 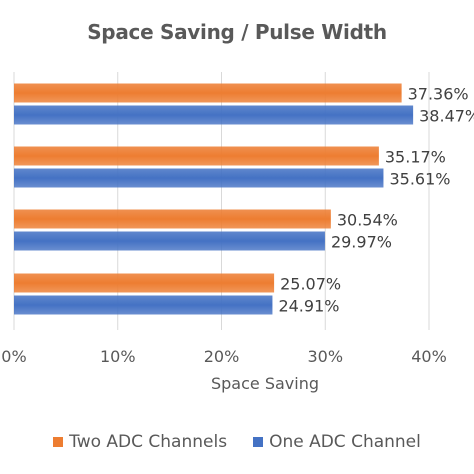 I want to click on data-label: 37.36%, so click(x=438, y=94).